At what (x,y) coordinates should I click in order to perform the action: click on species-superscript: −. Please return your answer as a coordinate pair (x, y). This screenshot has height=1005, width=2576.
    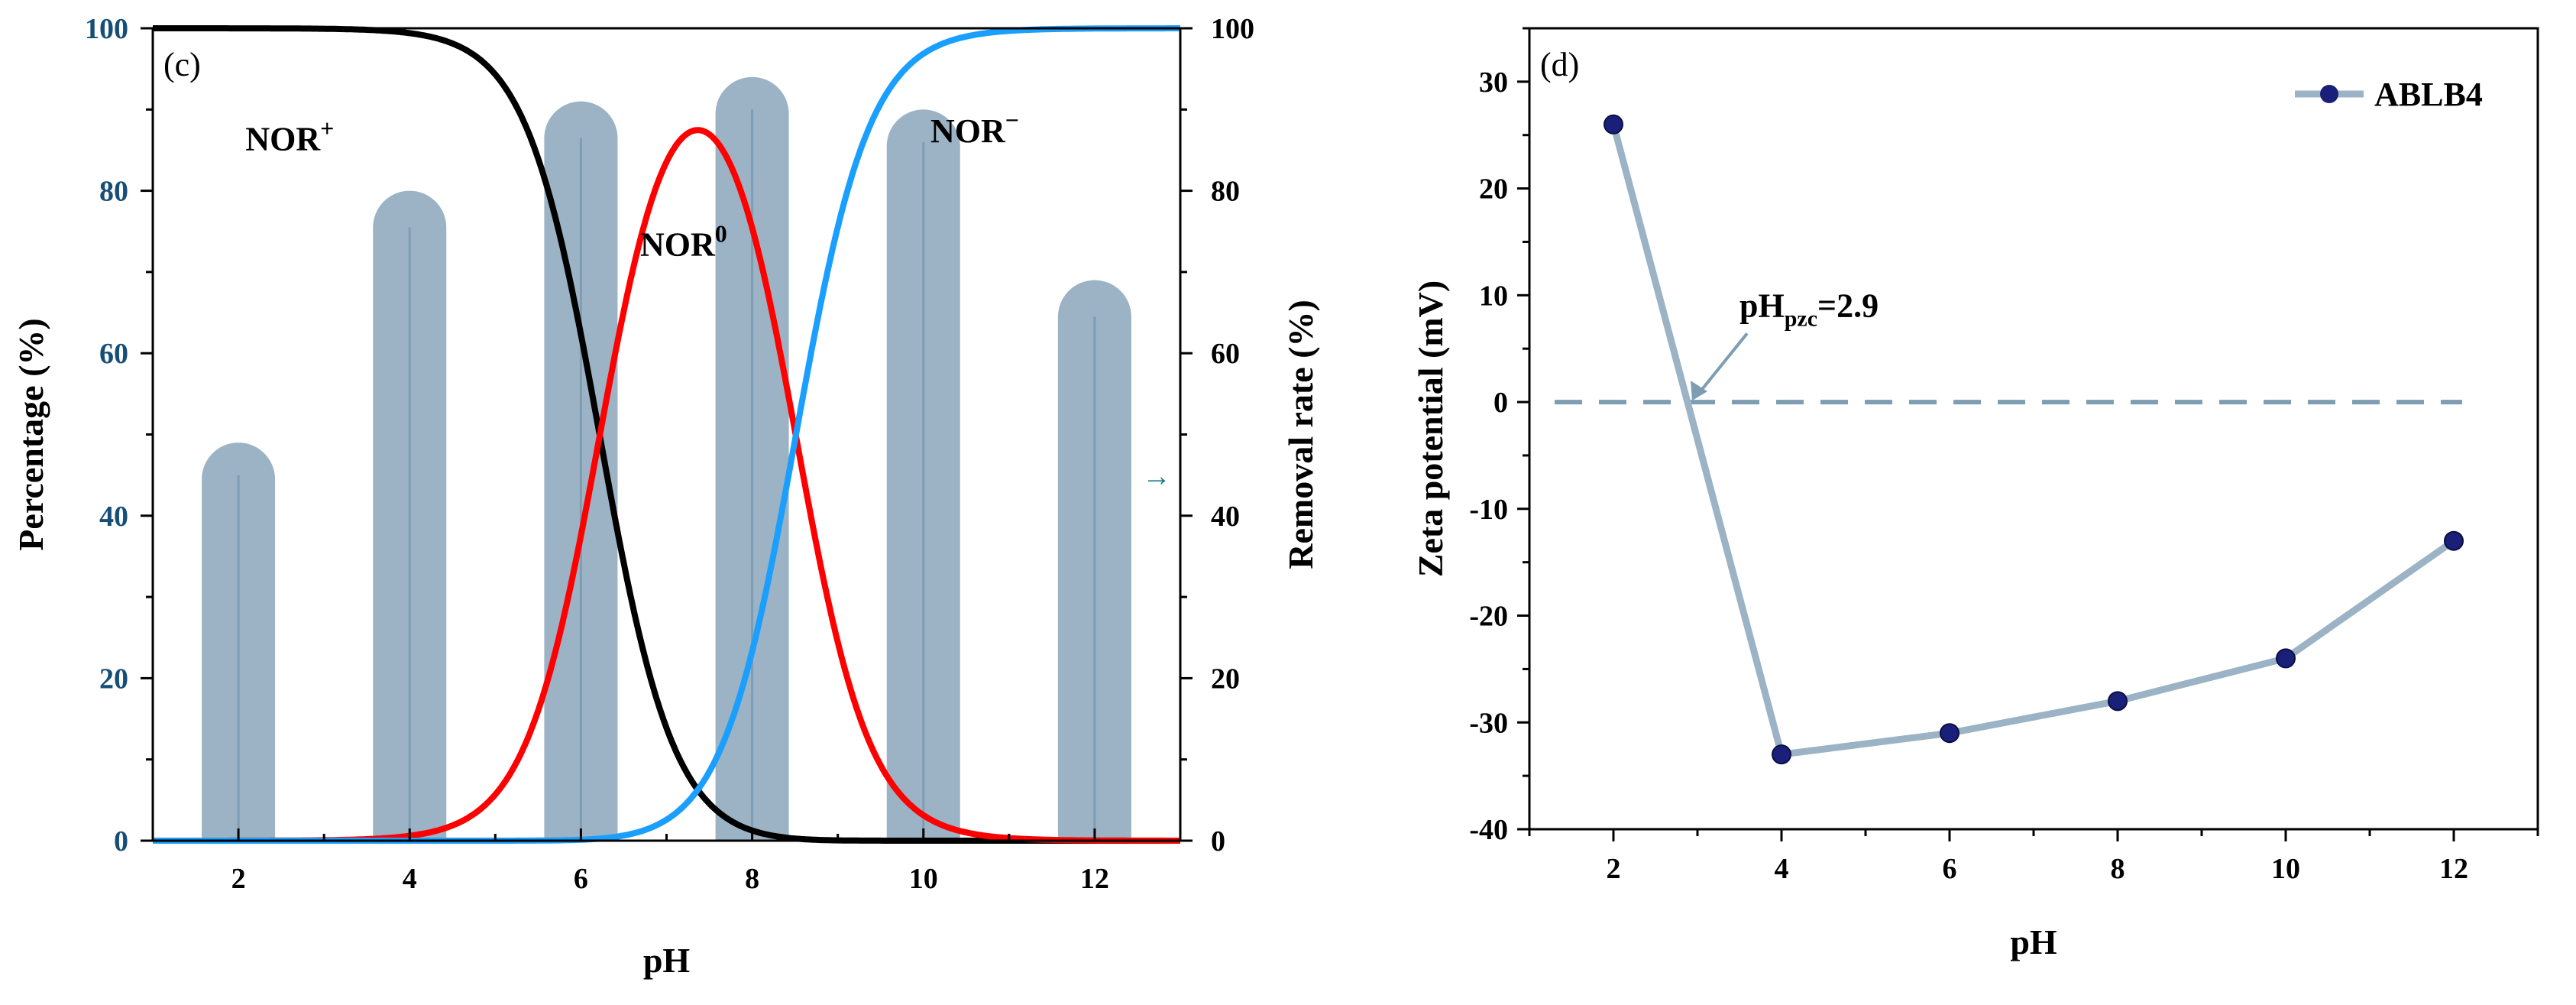
    Looking at the image, I should click on (1012, 120).